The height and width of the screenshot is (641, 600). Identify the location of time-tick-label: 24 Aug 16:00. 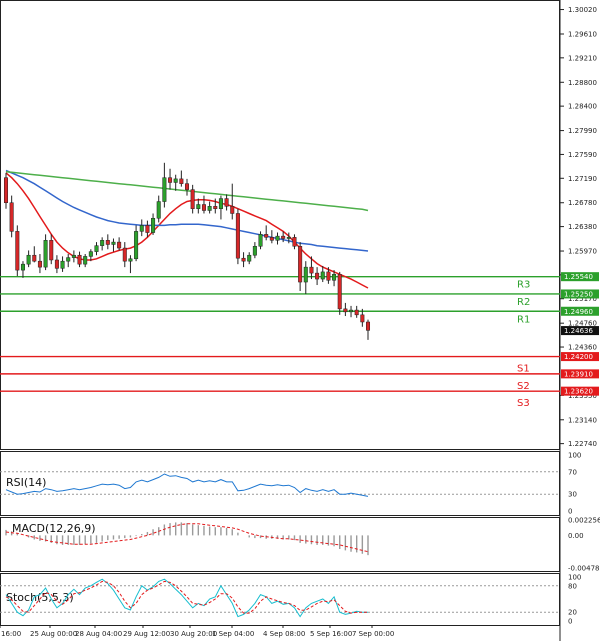
(10, 634).